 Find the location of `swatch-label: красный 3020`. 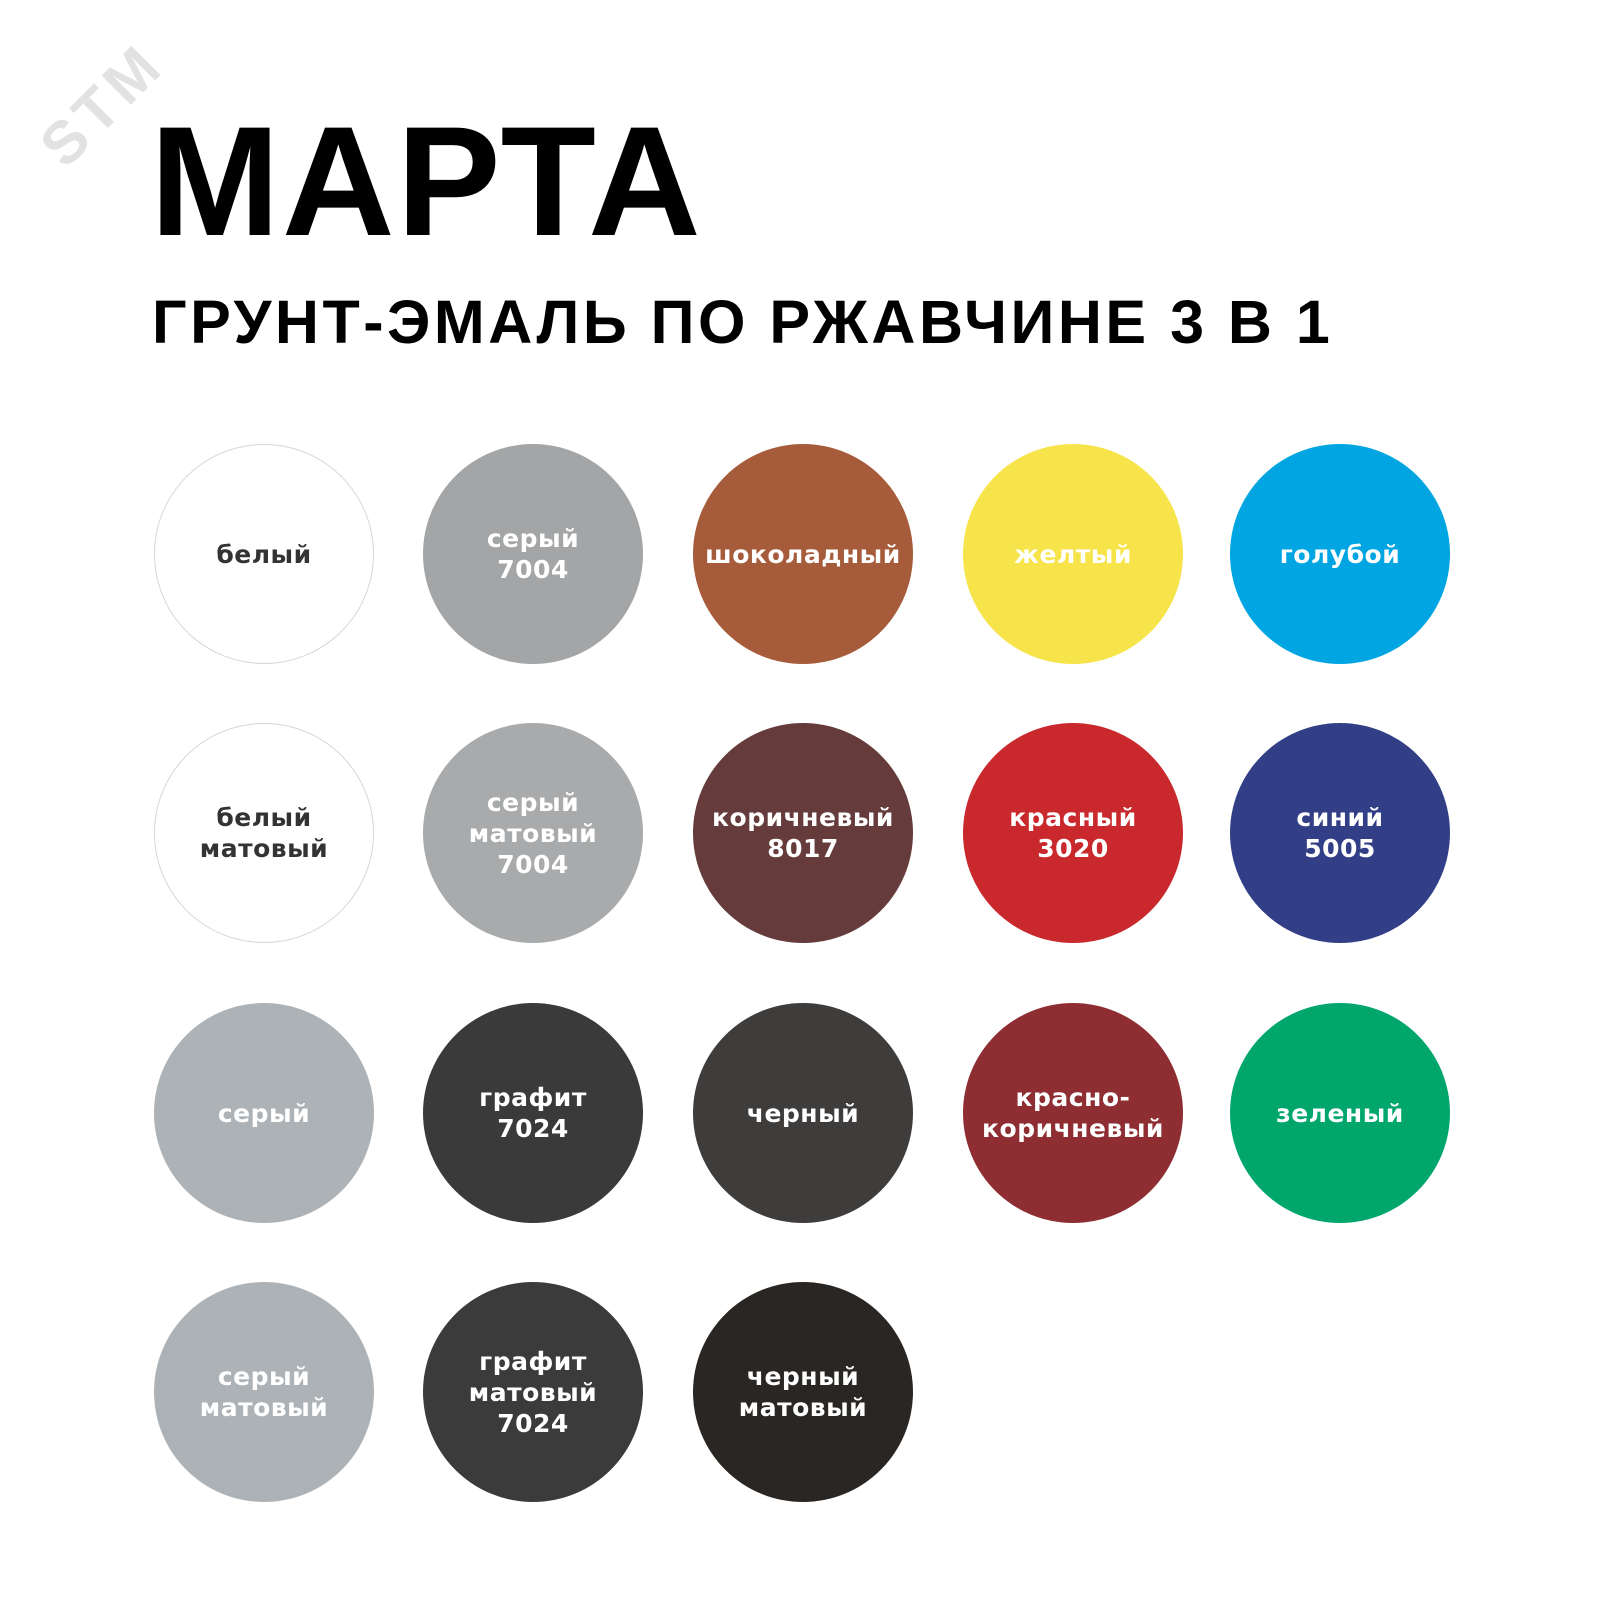

swatch-label: красный 3020 is located at coordinates (1073, 833).